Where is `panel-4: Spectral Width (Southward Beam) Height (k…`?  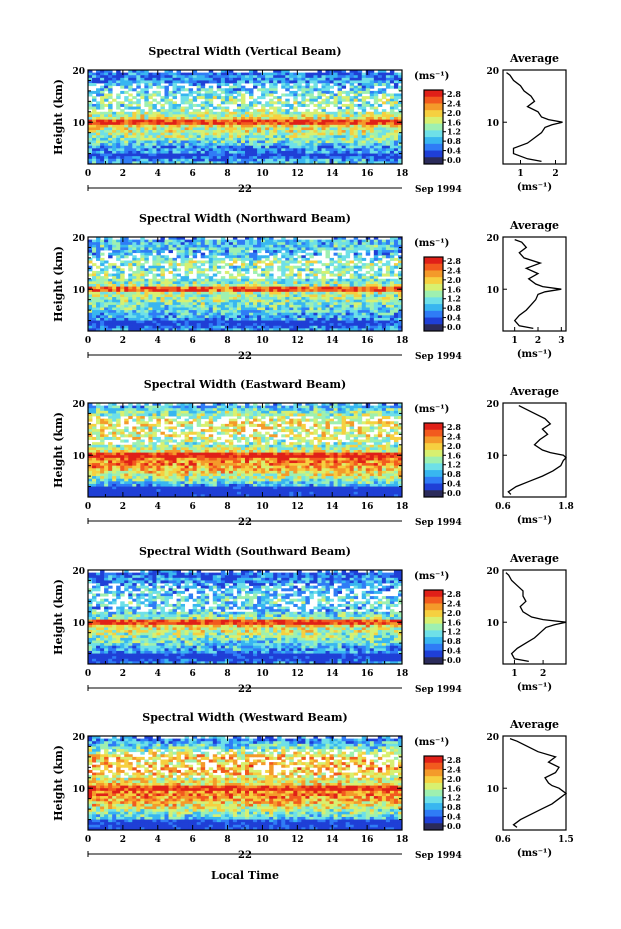
panel-4: Spectral Width (Southward Beam) Height (k… is located at coordinates (309, 620).